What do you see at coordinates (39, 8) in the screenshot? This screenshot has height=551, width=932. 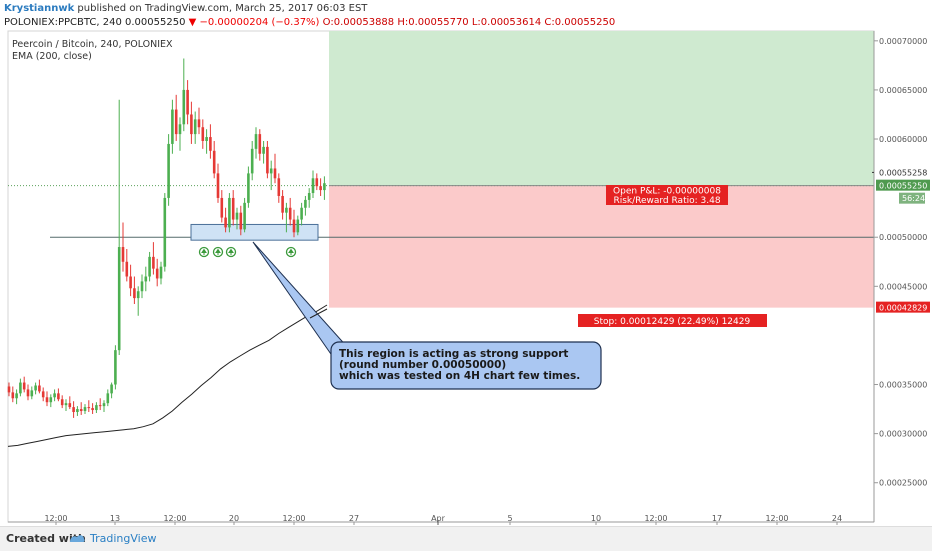 I see `author-name: Krystiannwk` at bounding box center [39, 8].